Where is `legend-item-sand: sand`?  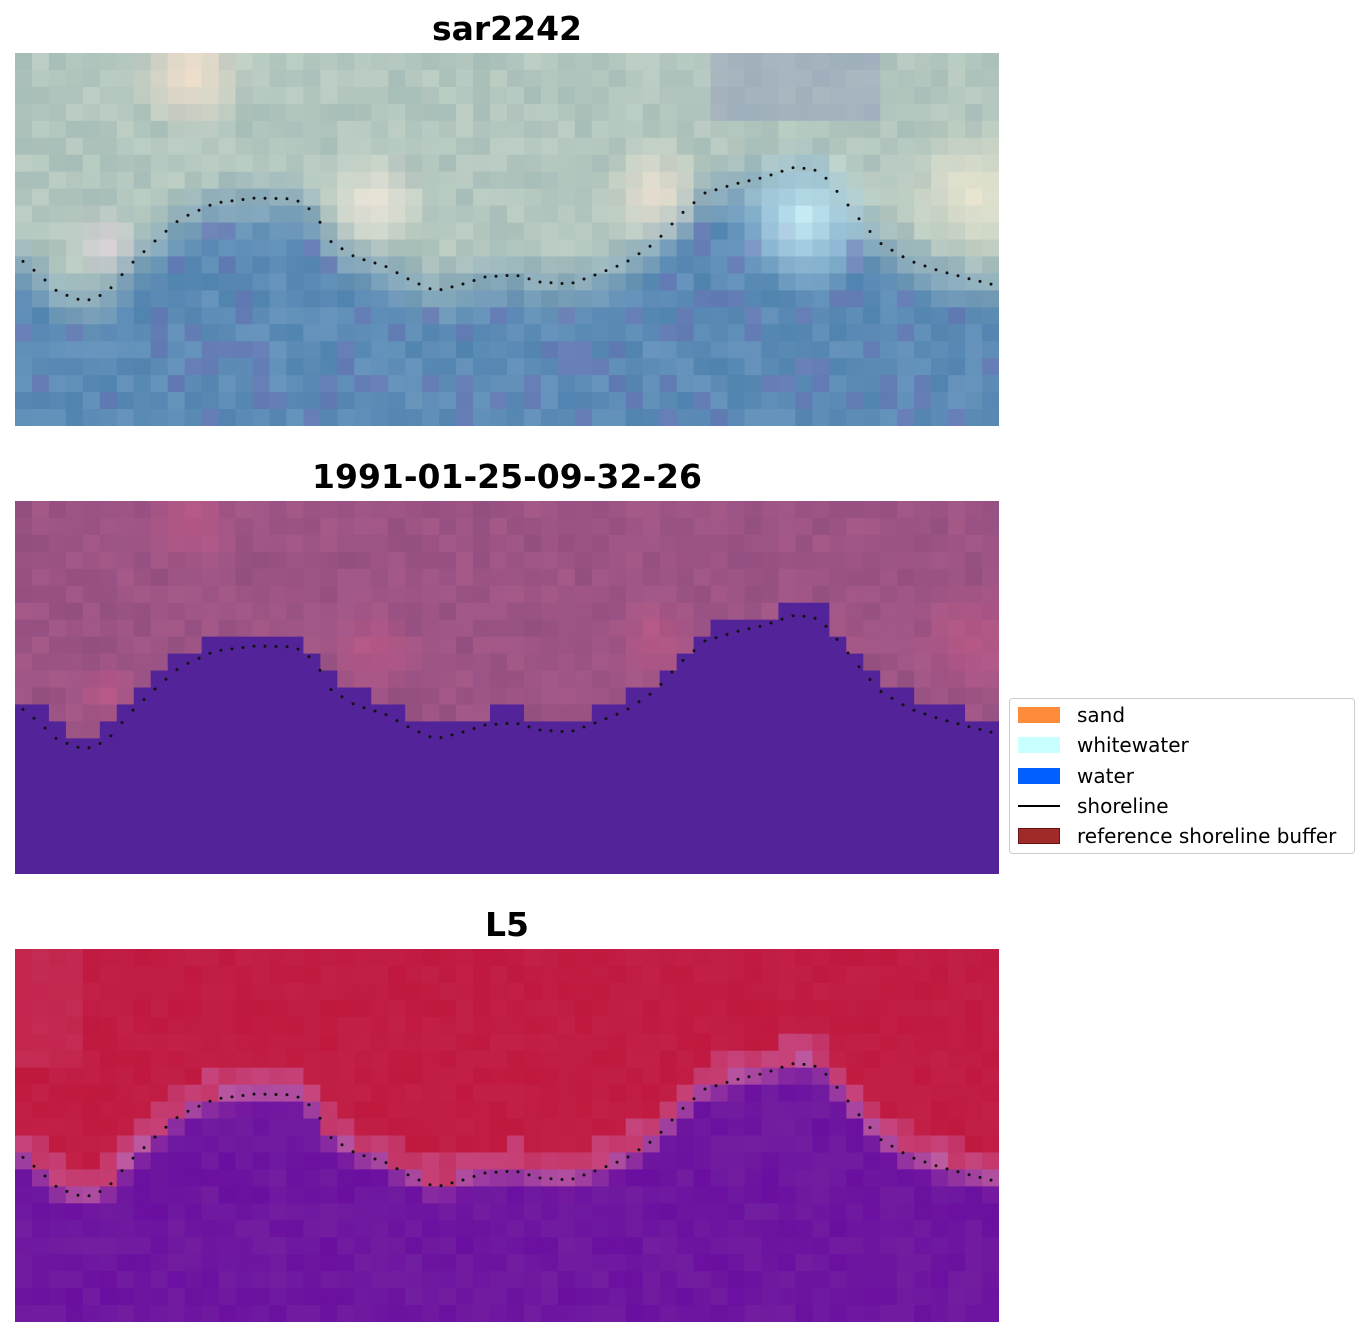 legend-item-sand: sand is located at coordinates (1071, 715).